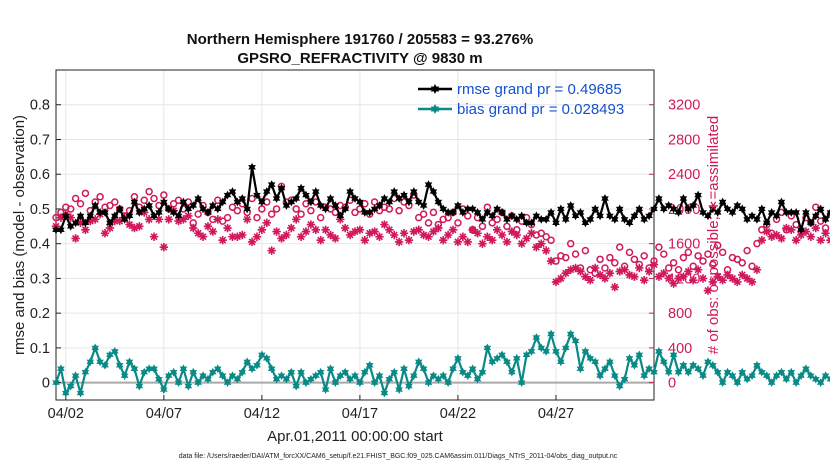  Describe the element at coordinates (680, 314) in the screenshot. I see `y-right-tick-label: 800` at that location.